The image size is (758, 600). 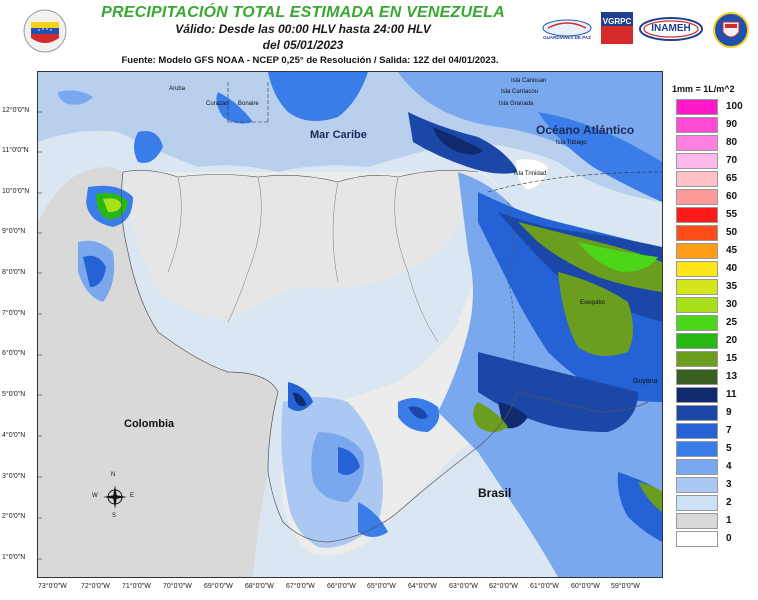 What do you see at coordinates (113, 475) in the screenshot?
I see `compass-north: N` at bounding box center [113, 475].